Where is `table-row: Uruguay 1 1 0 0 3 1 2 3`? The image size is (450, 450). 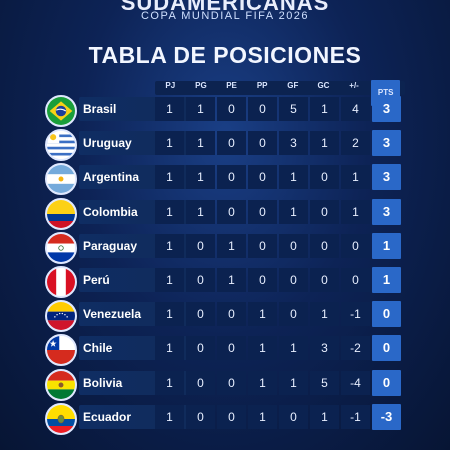 table-row: Uruguay 1 1 0 0 3 1 2 3 is located at coordinates (225, 145).